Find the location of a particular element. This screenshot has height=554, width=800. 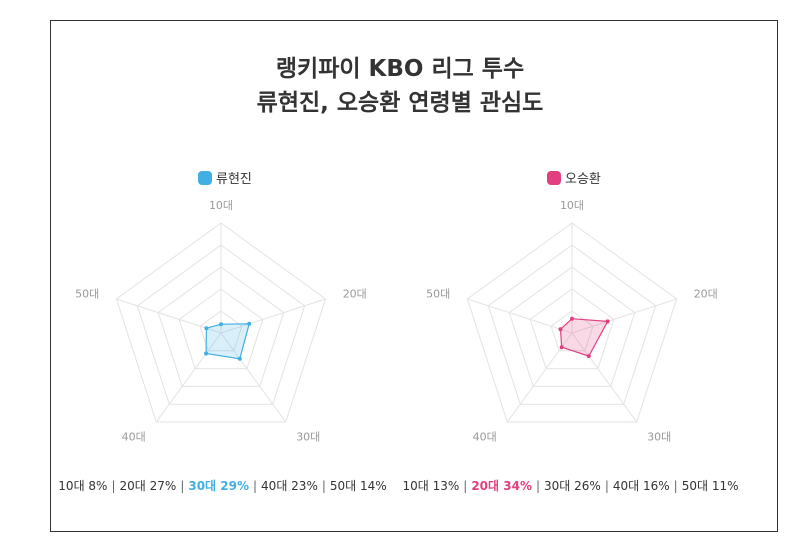

legend-label-ryu: 류현진 is located at coordinates (234, 179).